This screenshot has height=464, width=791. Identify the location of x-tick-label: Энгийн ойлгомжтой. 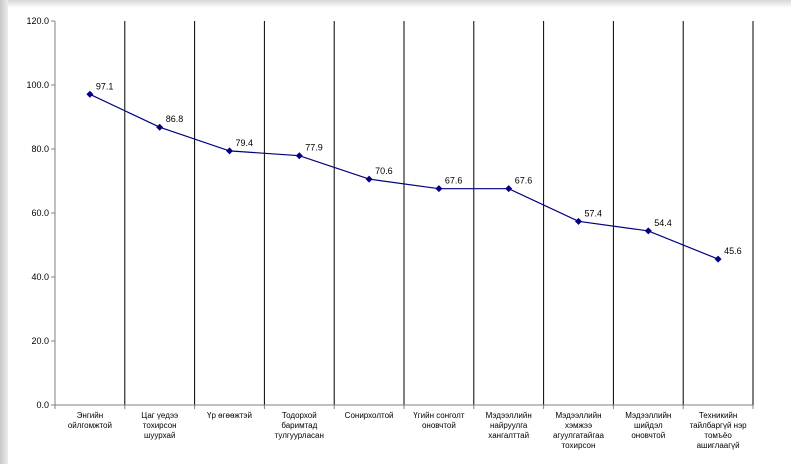
(90, 420).